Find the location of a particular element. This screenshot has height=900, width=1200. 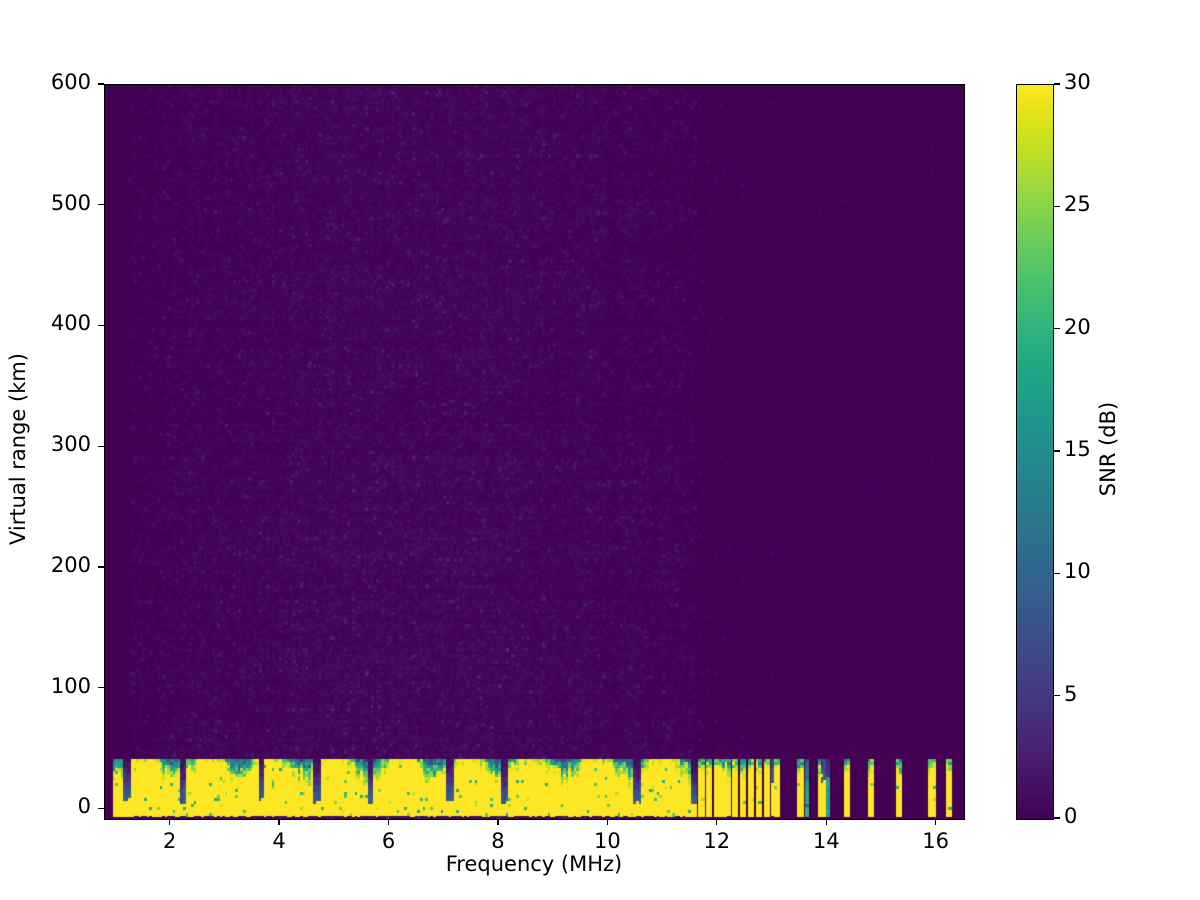

x-tick-label: 14 is located at coordinates (826, 841).